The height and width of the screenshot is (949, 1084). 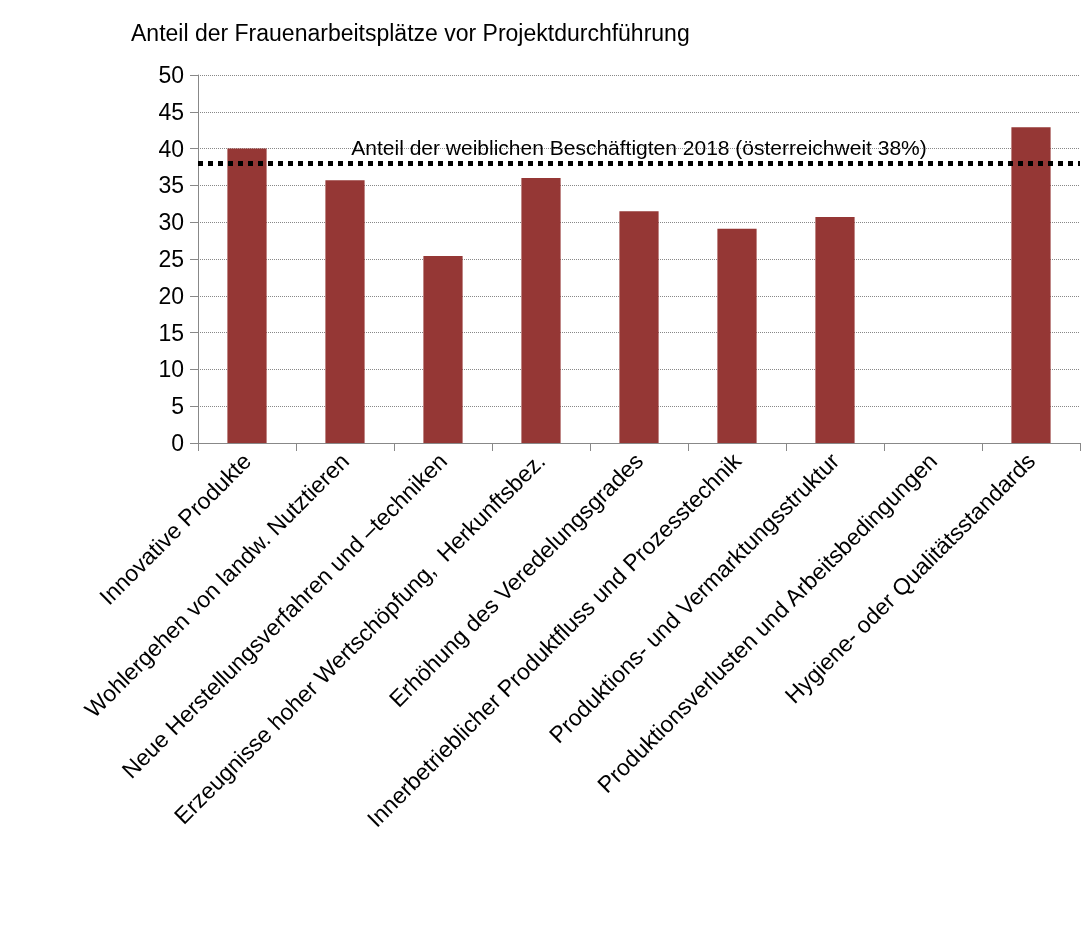 I want to click on y-tick-label: 40, so click(x=171, y=148).